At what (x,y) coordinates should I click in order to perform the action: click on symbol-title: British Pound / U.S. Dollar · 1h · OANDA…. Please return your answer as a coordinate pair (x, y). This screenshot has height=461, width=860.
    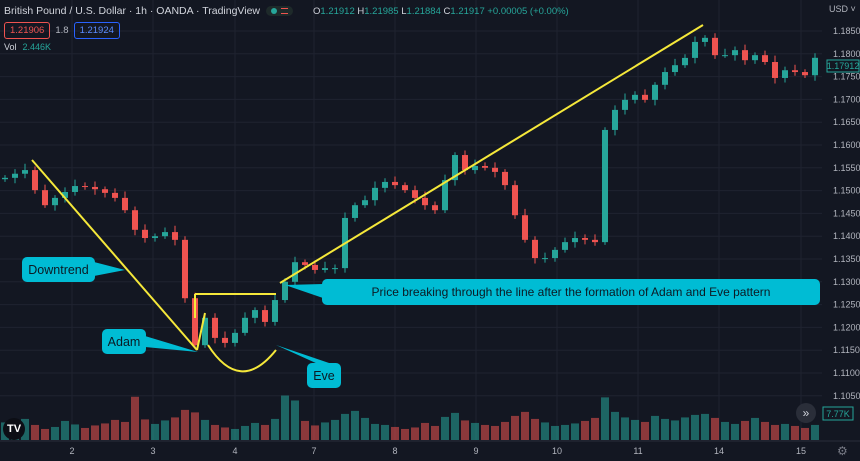
    Looking at the image, I should click on (132, 11).